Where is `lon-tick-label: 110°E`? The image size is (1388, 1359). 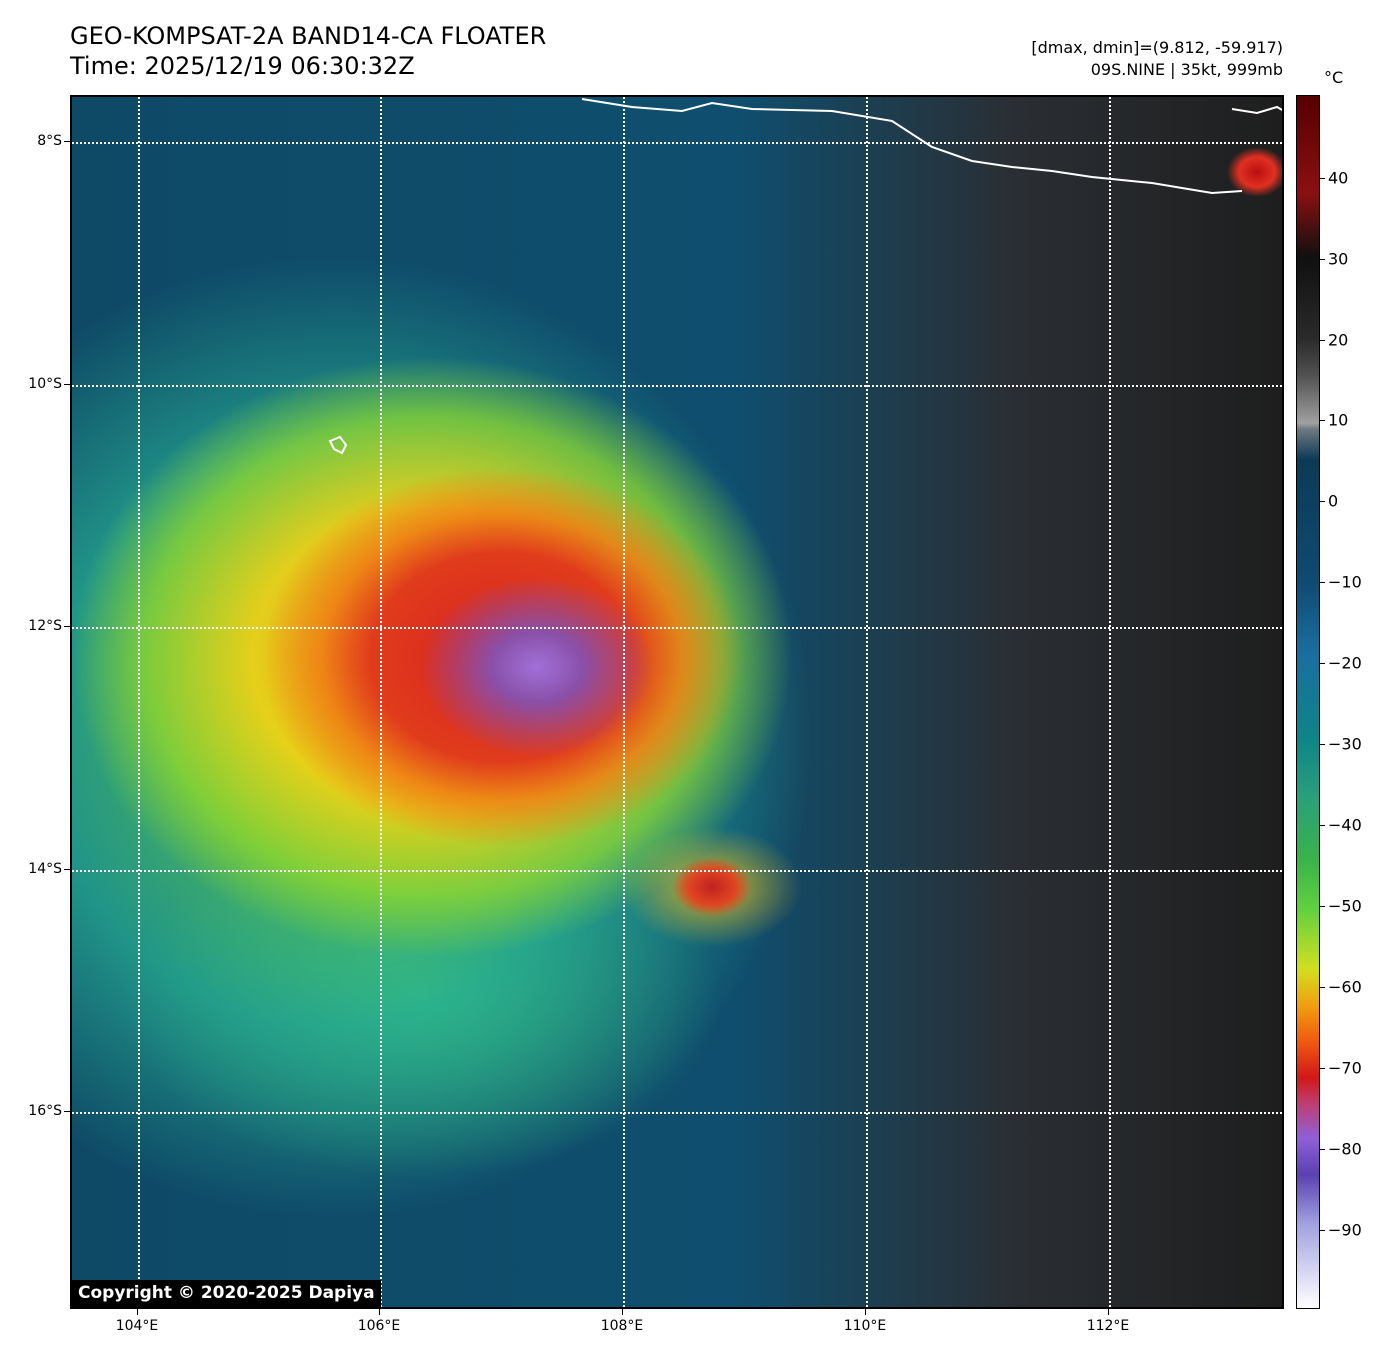 lon-tick-label: 110°E is located at coordinates (865, 1326).